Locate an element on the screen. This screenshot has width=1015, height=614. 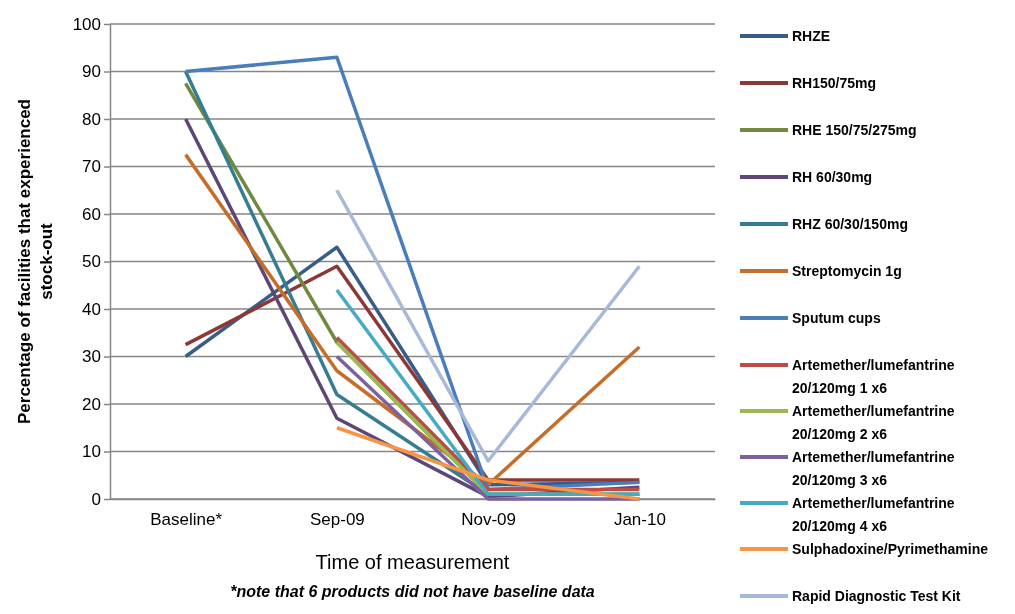
legend-label: Streptomycin 1g is located at coordinates (847, 271).